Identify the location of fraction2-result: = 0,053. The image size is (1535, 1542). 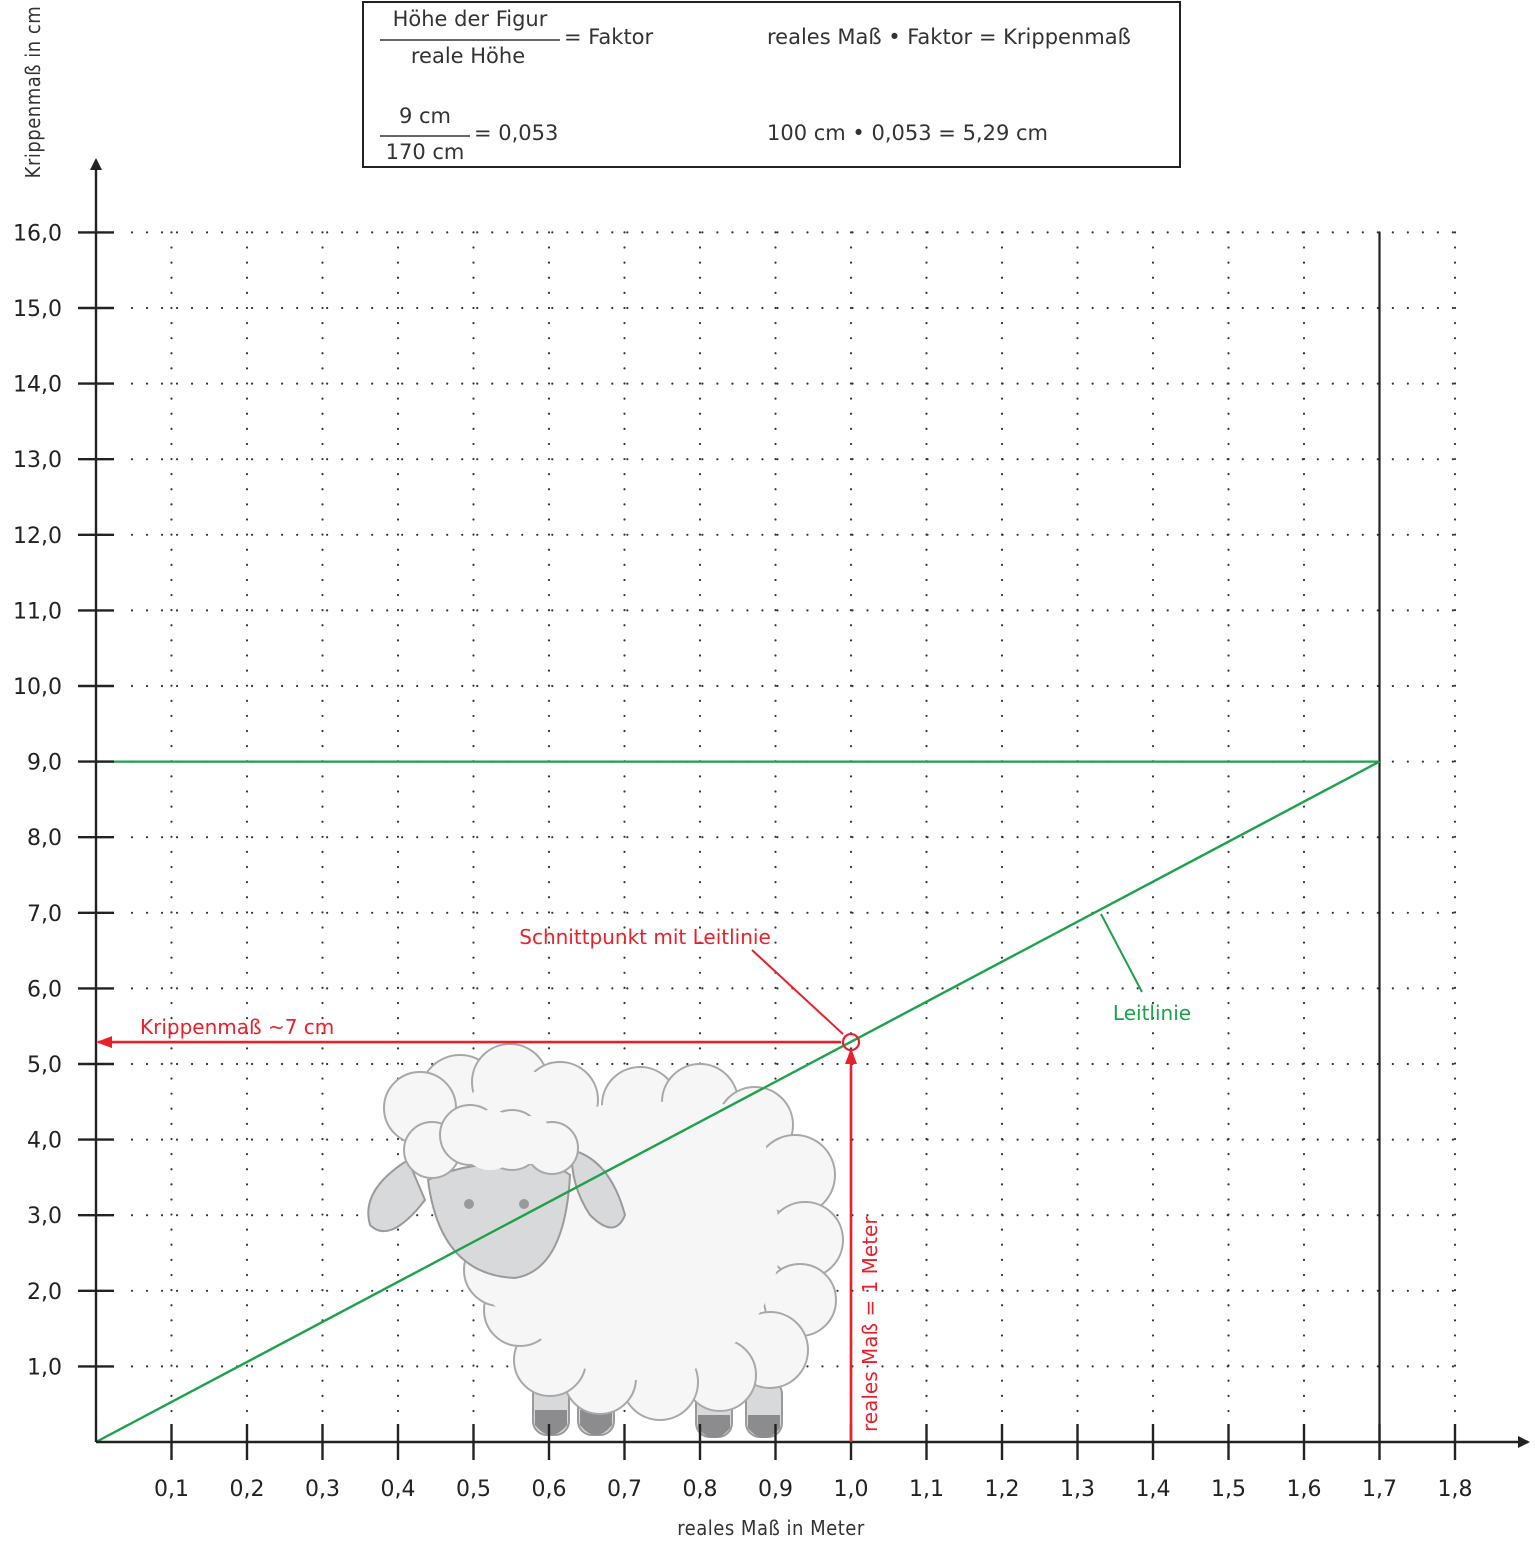
(516, 133).